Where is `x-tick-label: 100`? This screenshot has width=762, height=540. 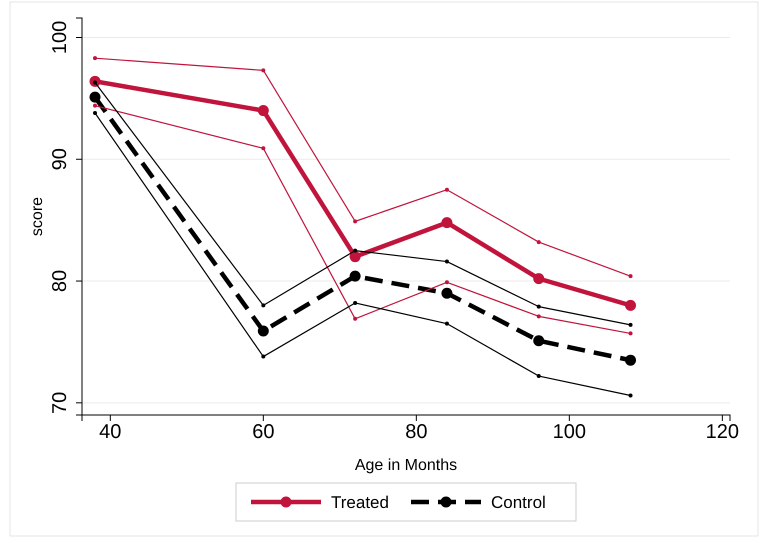
x-tick-label: 100 is located at coordinates (569, 432).